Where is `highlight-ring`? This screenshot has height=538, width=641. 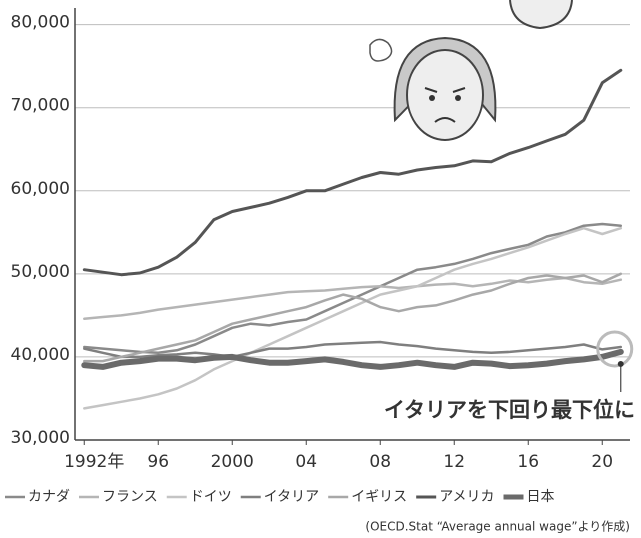 highlight-ring is located at coordinates (615, 349).